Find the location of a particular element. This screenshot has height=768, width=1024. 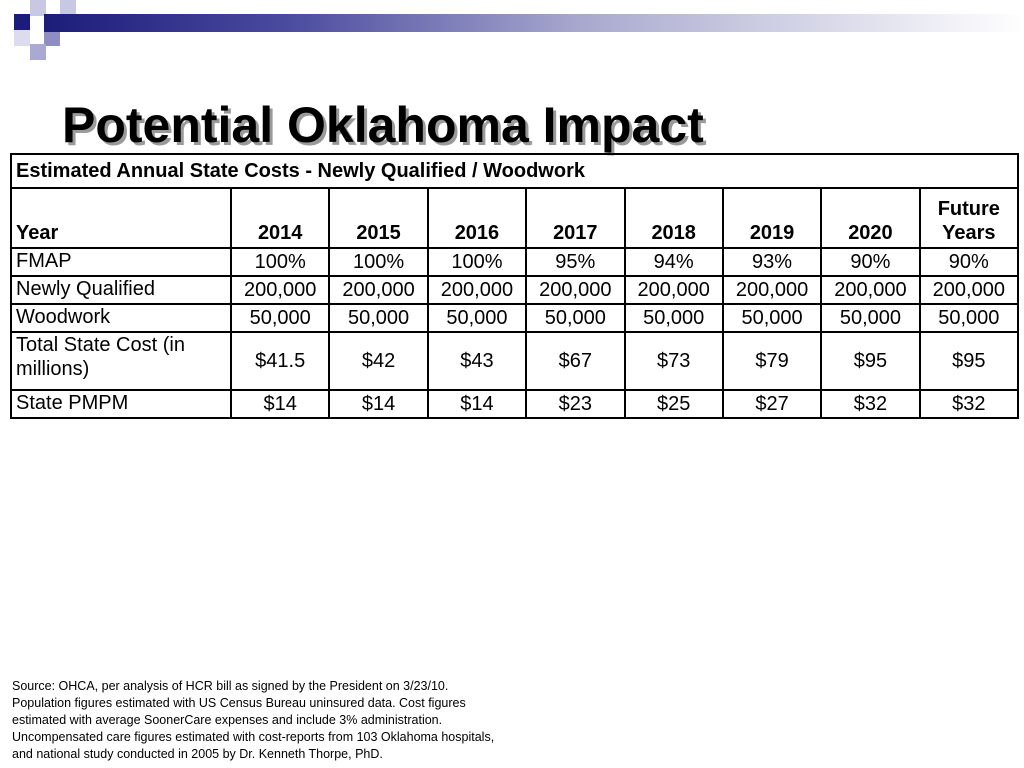

row-label: State PMPM is located at coordinates (121, 404).